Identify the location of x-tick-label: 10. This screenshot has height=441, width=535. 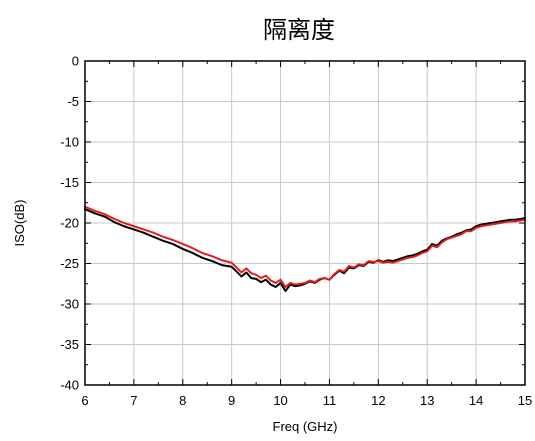
(280, 400).